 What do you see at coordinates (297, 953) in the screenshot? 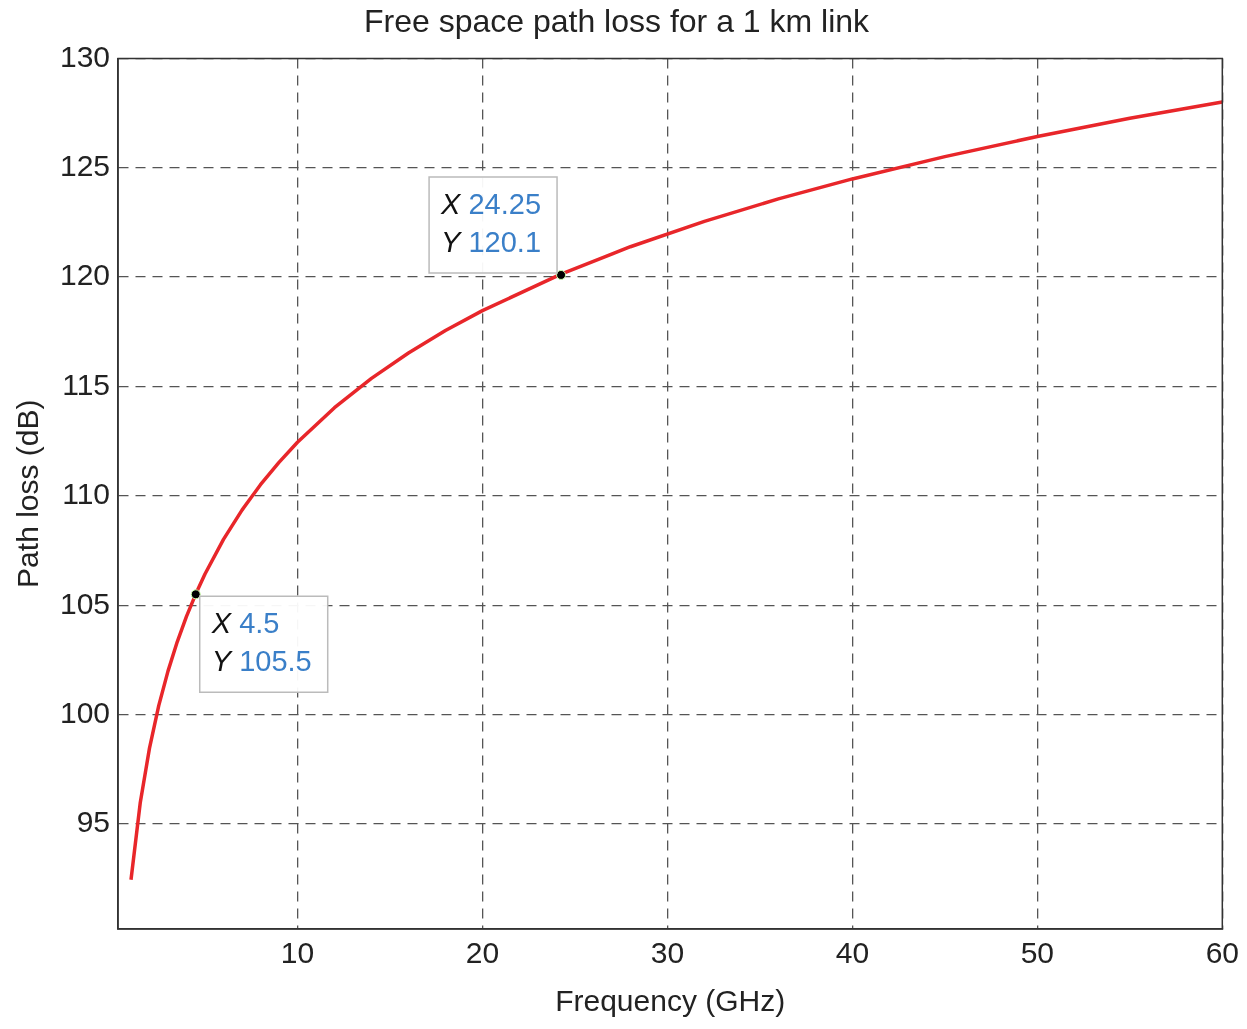
I see `x-tick-label: 10` at bounding box center [297, 953].